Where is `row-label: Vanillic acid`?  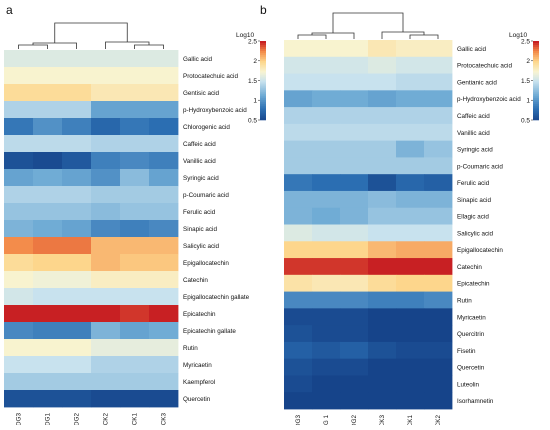 row-label: Vanillic acid is located at coordinates (473, 133).